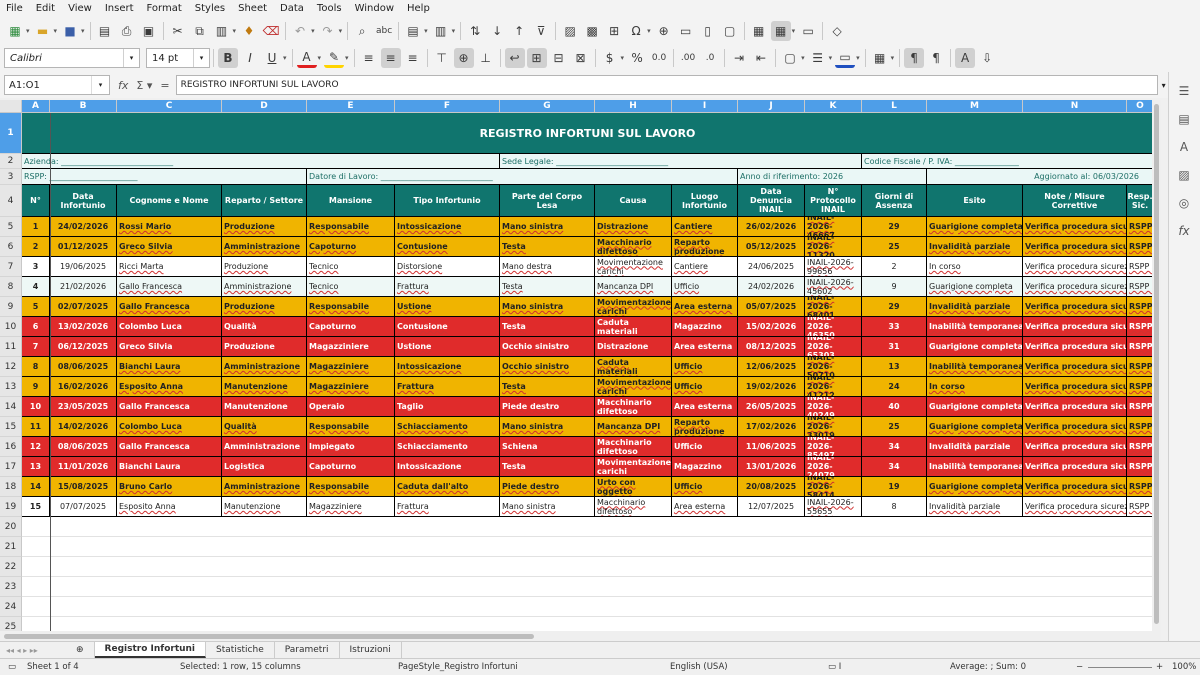  Describe the element at coordinates (250, 58) in the screenshot. I see `italic-icon: I` at that location.